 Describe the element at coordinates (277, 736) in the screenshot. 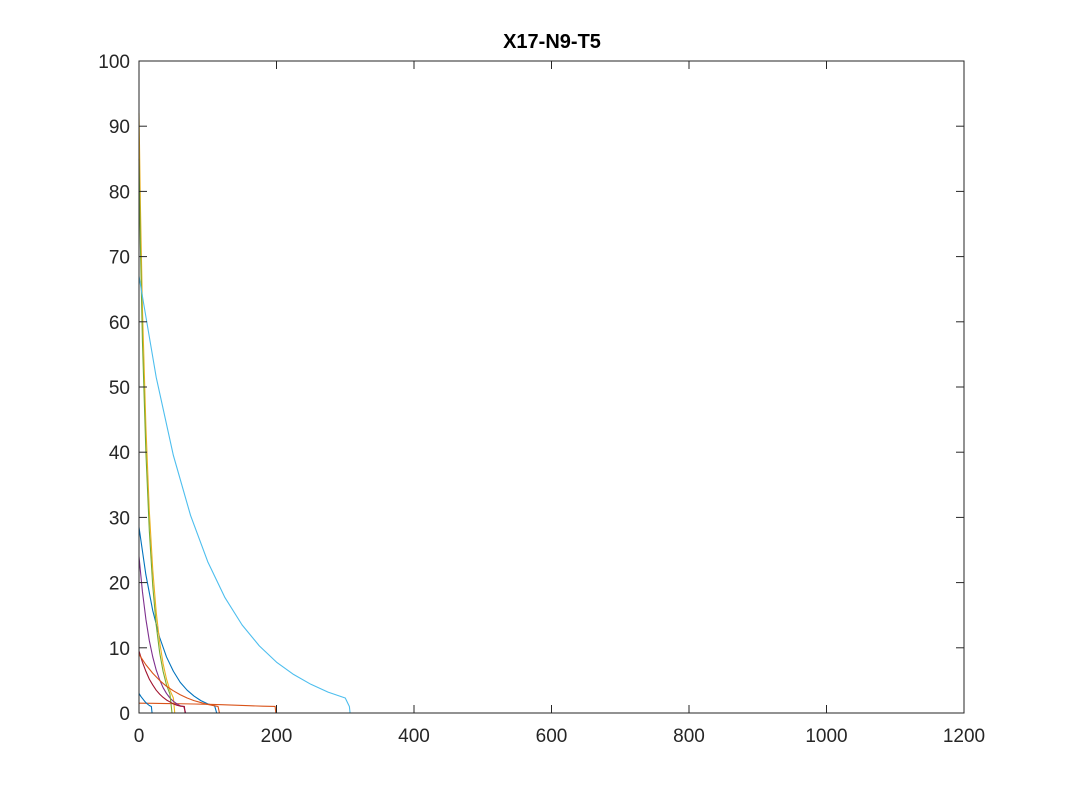

I see `x-tick-label: 200` at that location.